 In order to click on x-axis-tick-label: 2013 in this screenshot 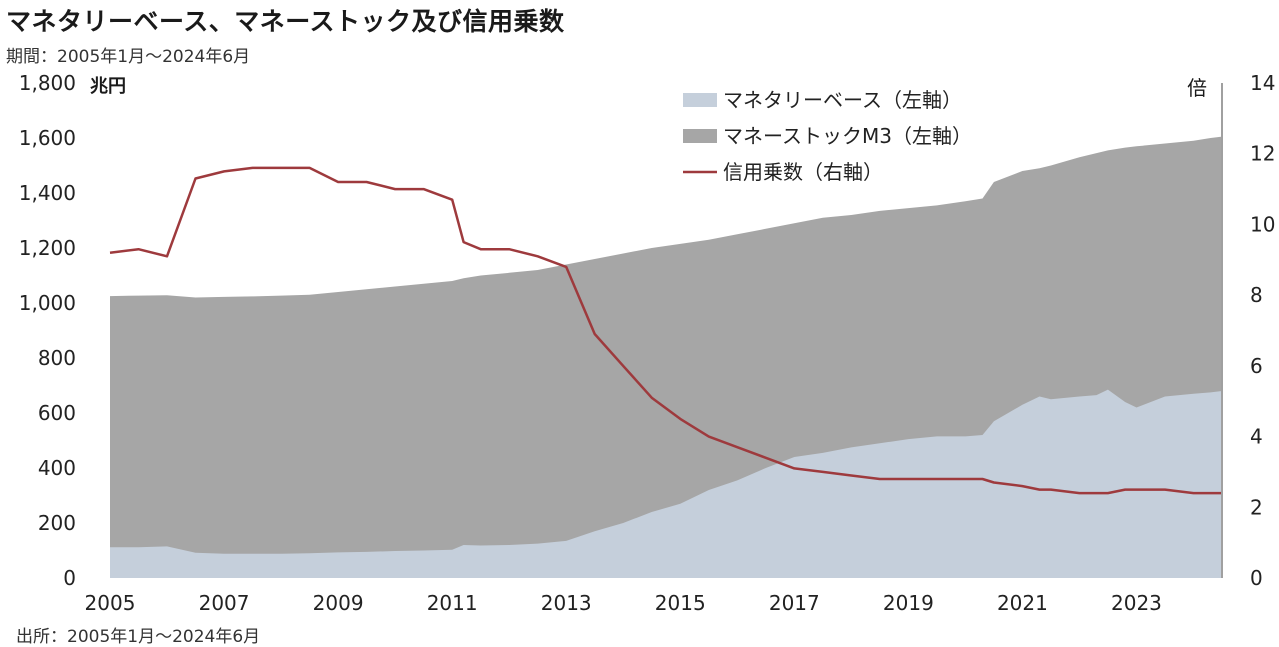, I will do `click(566, 603)`.